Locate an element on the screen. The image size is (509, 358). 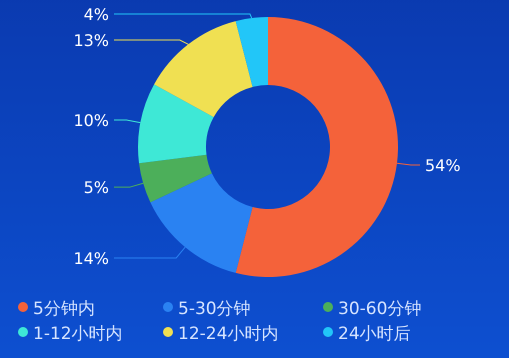
legend-label: 12-24小时内 is located at coordinates (228, 334).